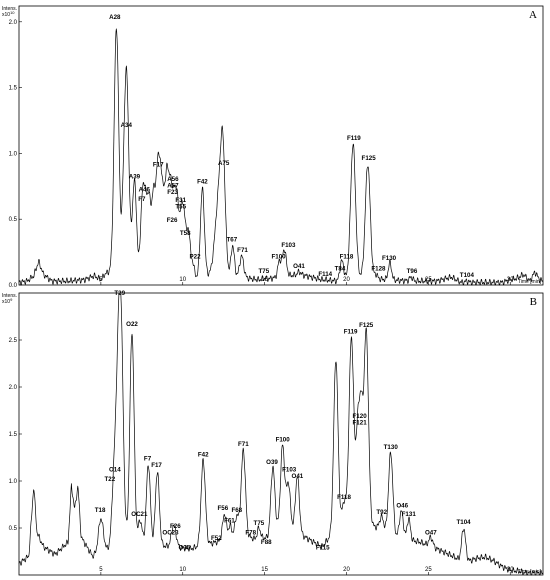  I want to click on y-scale-label: x109, so click(7, 301).